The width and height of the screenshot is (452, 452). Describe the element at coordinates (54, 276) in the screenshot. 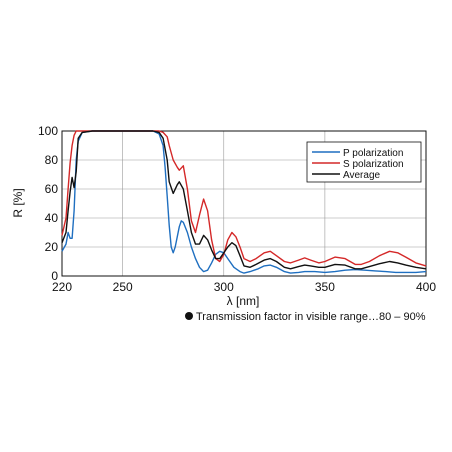

I see `y-tick-0: 0` at that location.